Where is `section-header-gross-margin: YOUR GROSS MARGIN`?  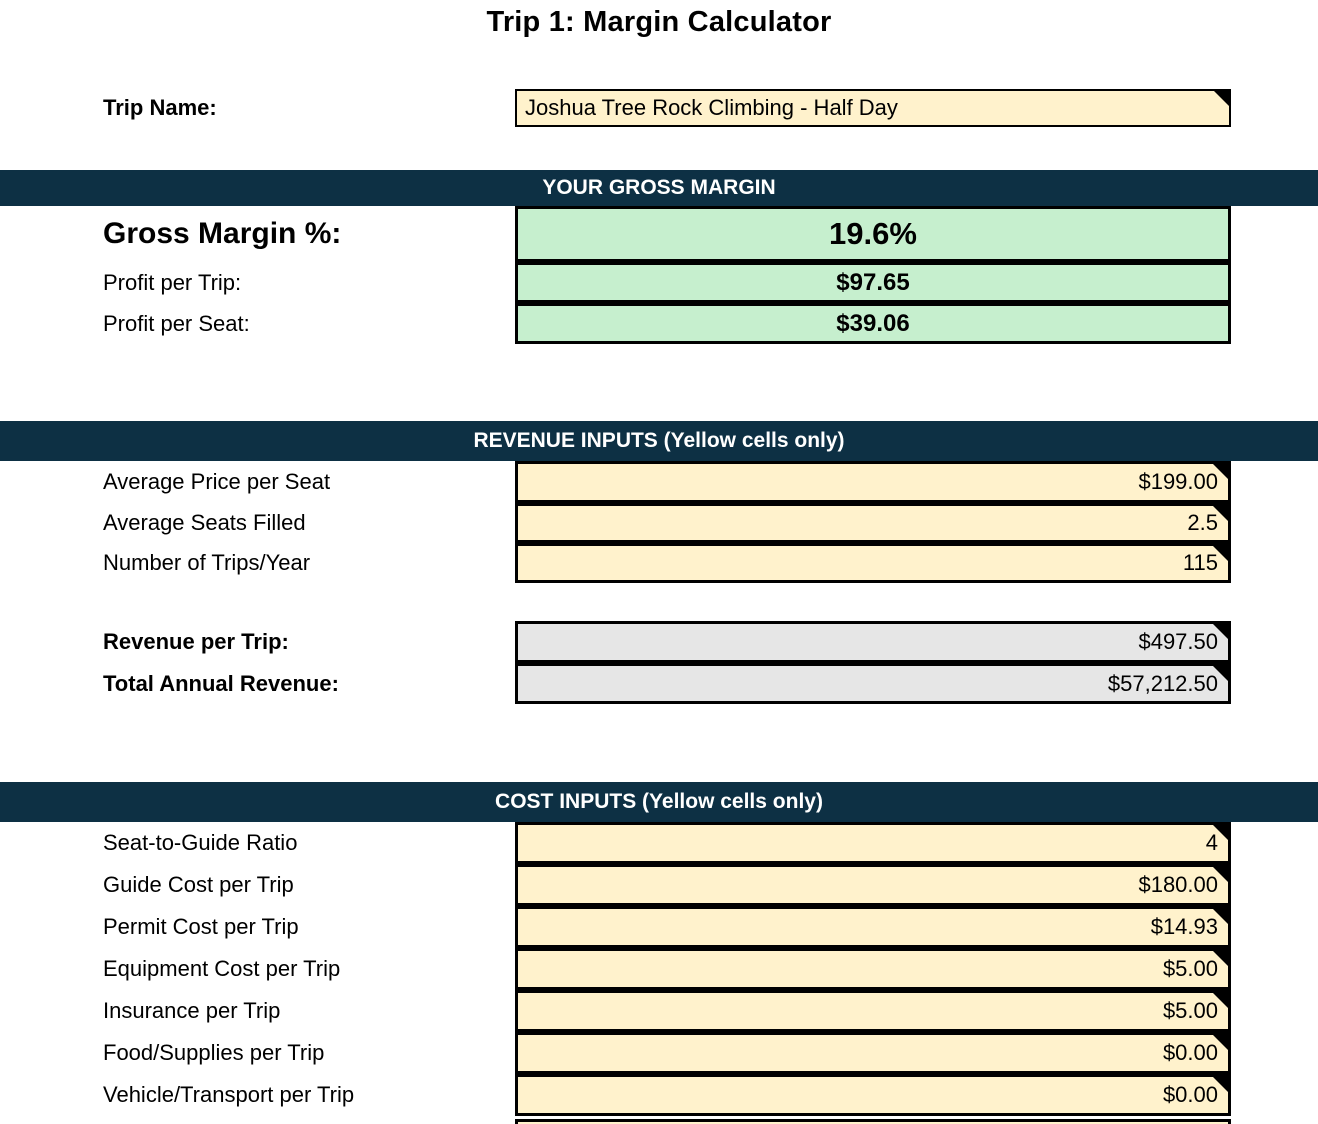
section-header-gross-margin: YOUR GROSS MARGIN is located at coordinates (659, 188).